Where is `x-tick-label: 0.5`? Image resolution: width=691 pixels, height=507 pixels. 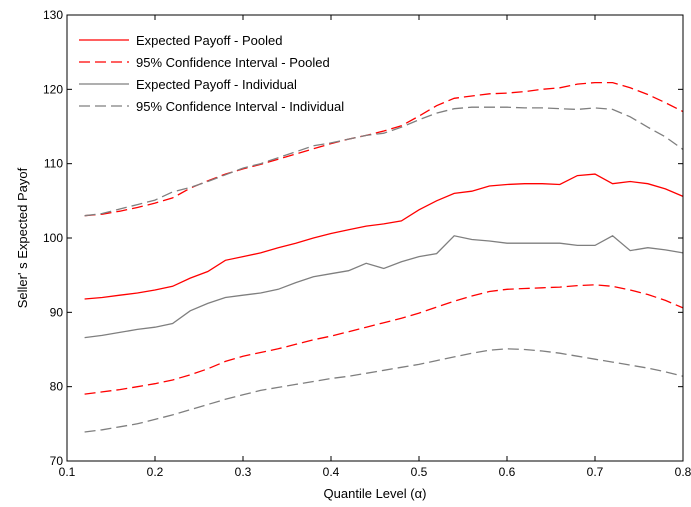
x-tick-label: 0.5 is located at coordinates (419, 472).